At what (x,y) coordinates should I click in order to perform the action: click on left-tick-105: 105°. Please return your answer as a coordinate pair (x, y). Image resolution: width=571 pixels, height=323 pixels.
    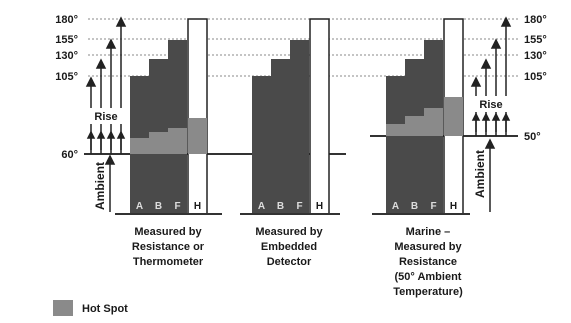
    Looking at the image, I should click on (66, 77).